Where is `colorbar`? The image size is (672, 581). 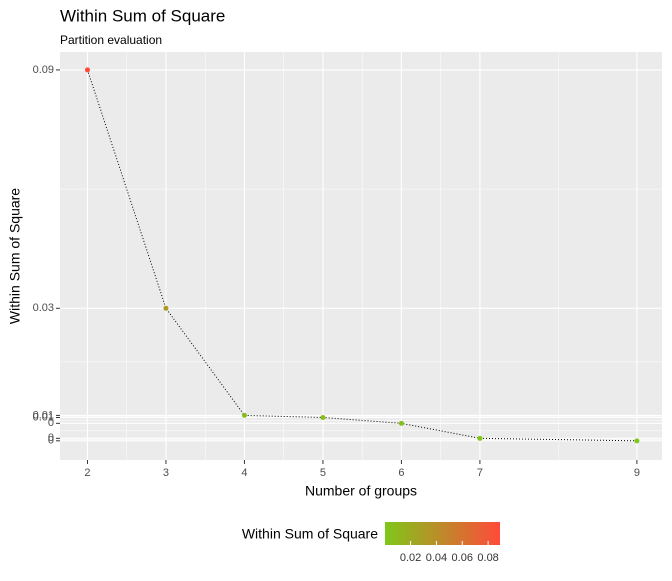
colorbar is located at coordinates (442, 533).